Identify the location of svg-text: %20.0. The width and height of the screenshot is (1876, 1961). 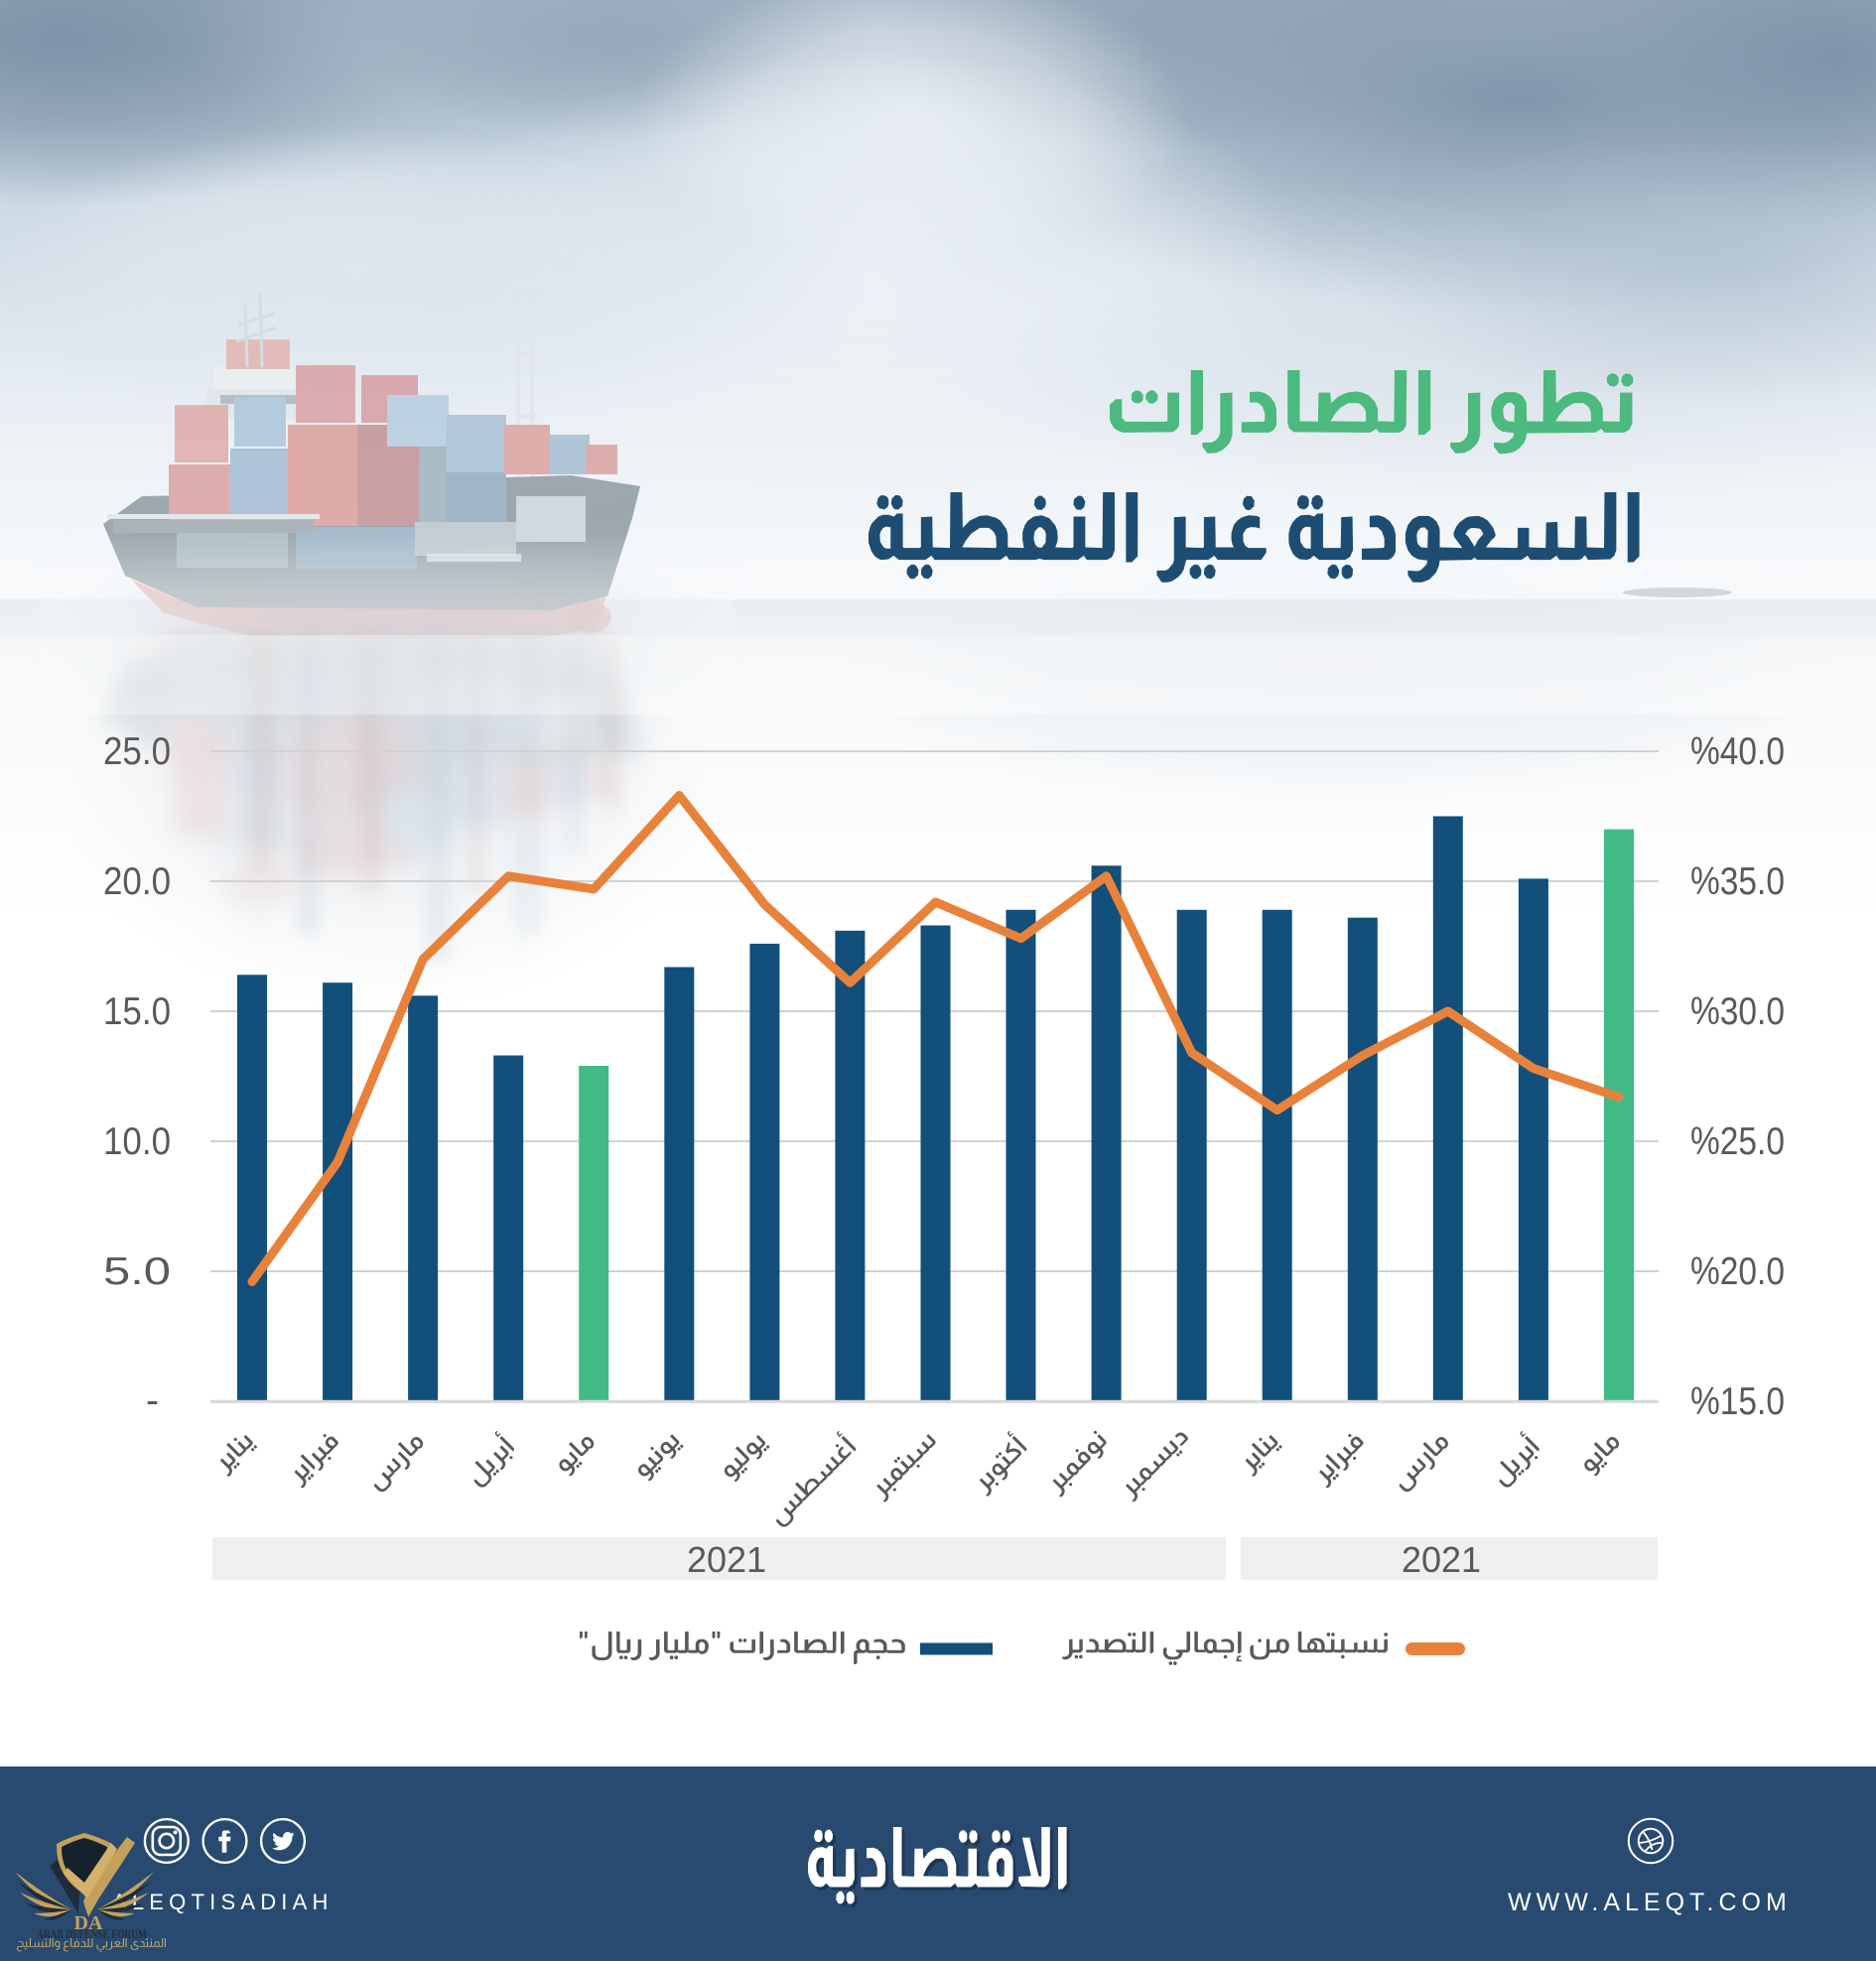
(1737, 1272).